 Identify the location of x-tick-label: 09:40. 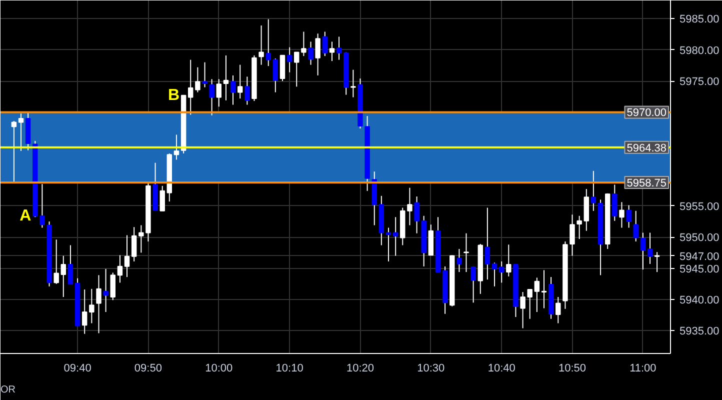
(78, 368).